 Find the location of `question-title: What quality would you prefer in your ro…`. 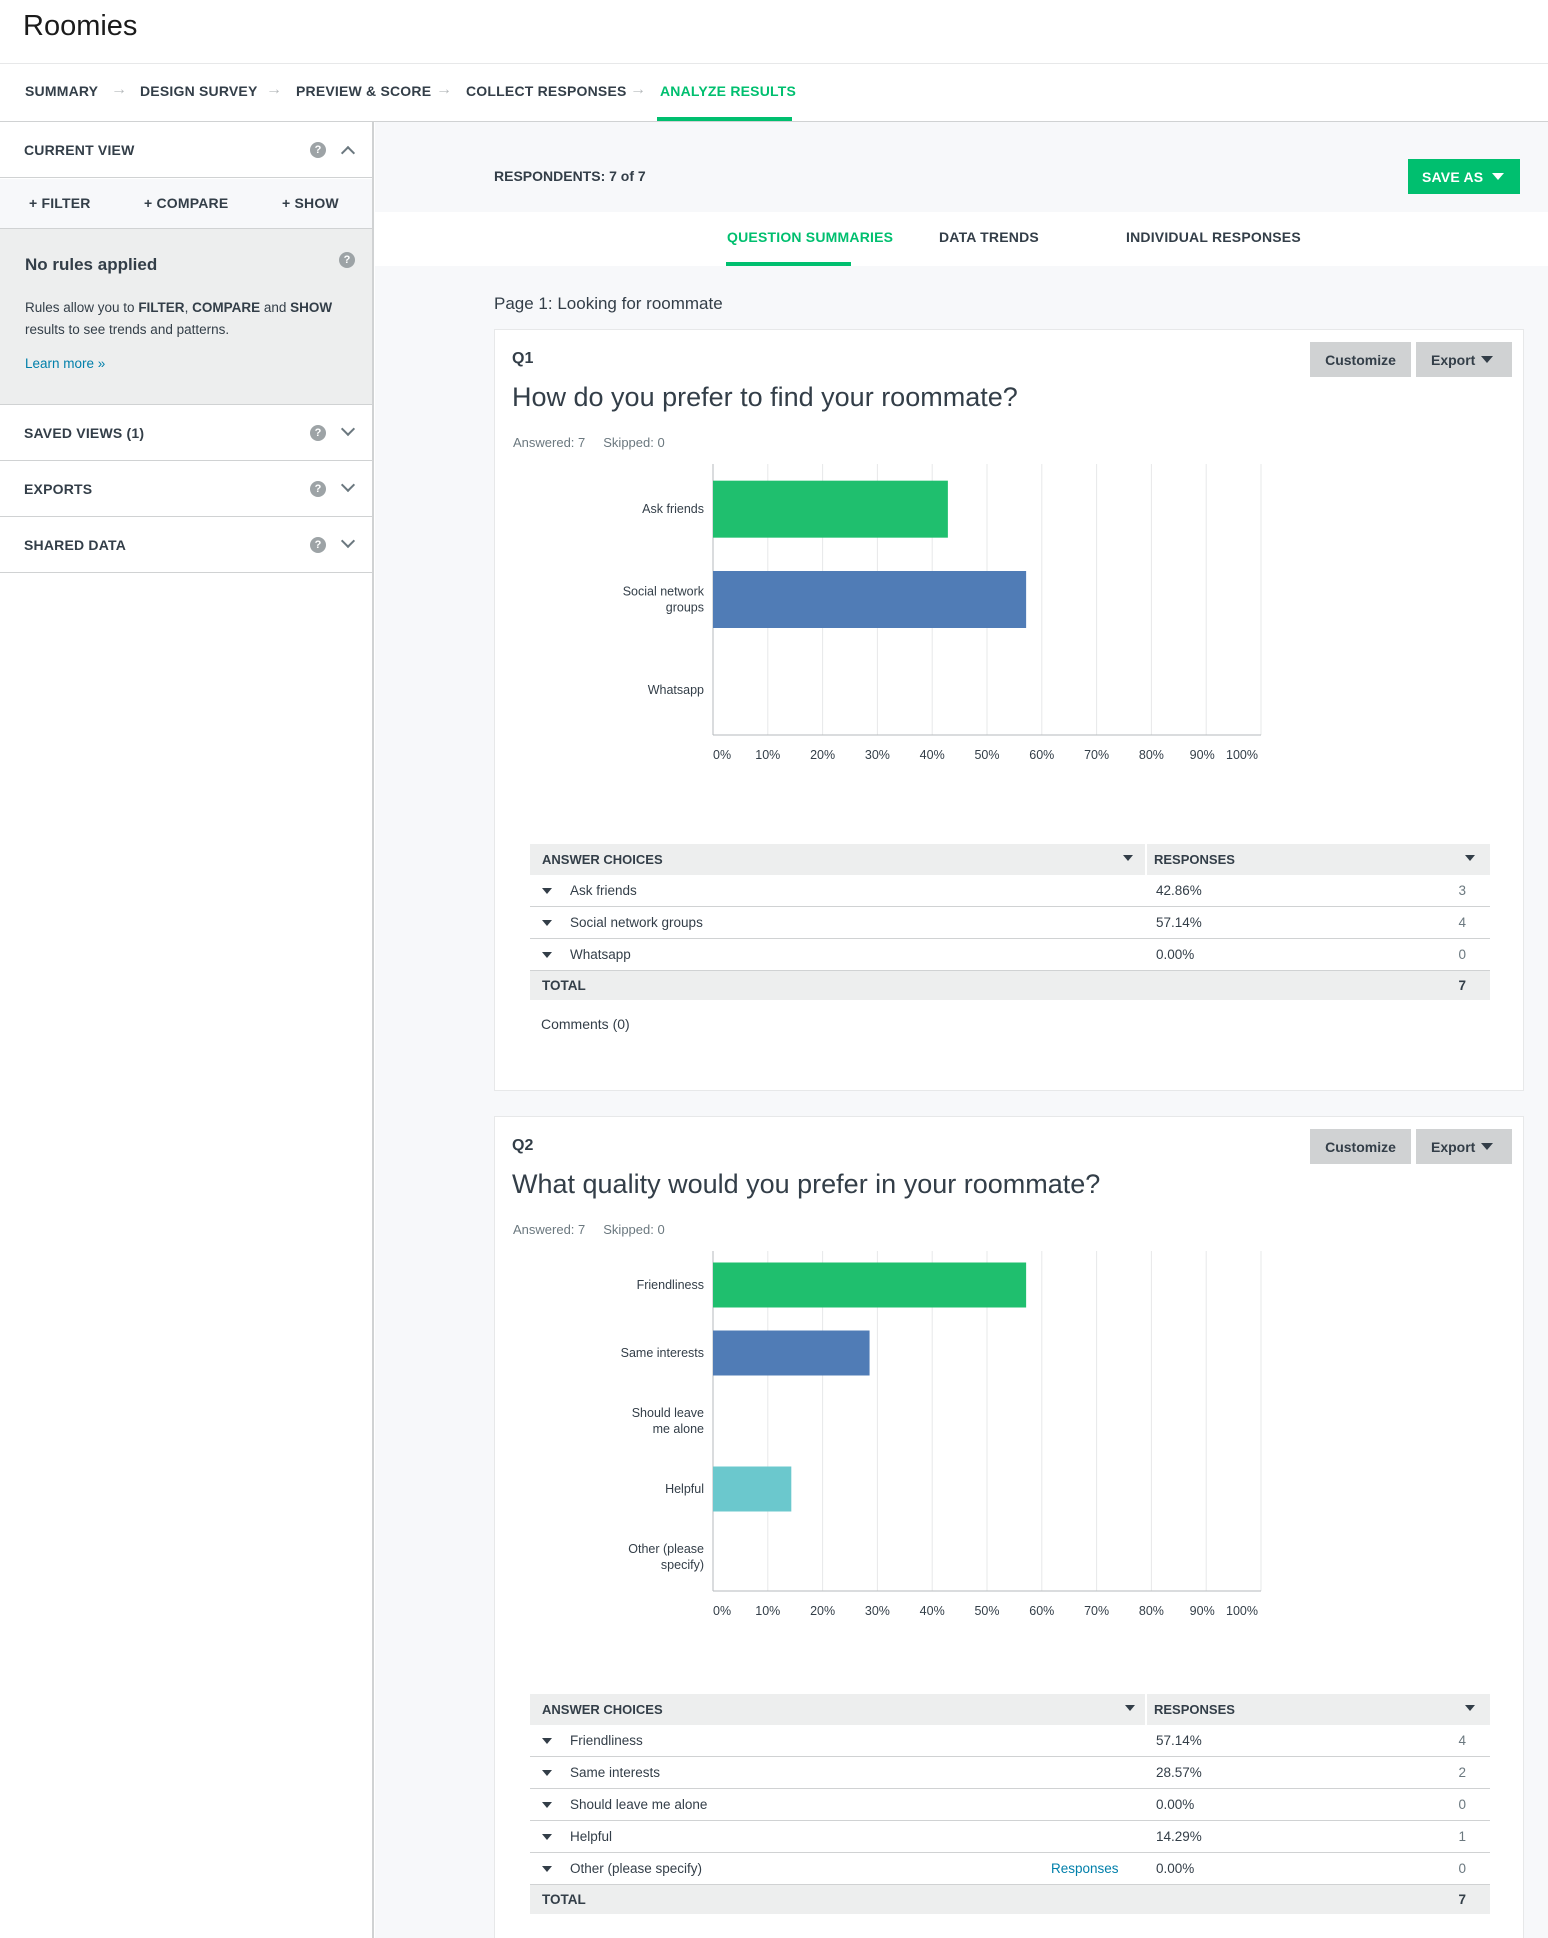

question-title: What quality would you prefer in your ro… is located at coordinates (806, 1184).